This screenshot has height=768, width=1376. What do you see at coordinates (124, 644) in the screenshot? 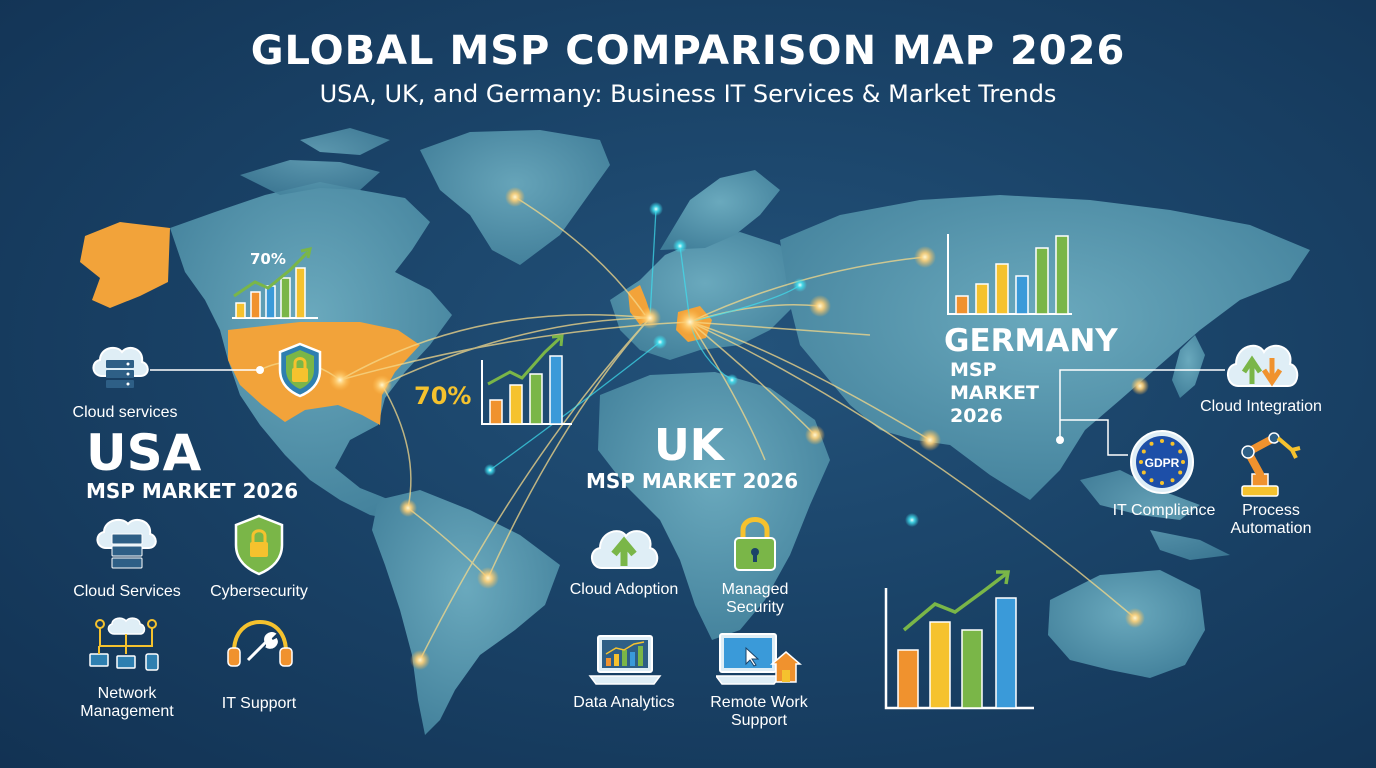
I see `network-icon` at bounding box center [124, 644].